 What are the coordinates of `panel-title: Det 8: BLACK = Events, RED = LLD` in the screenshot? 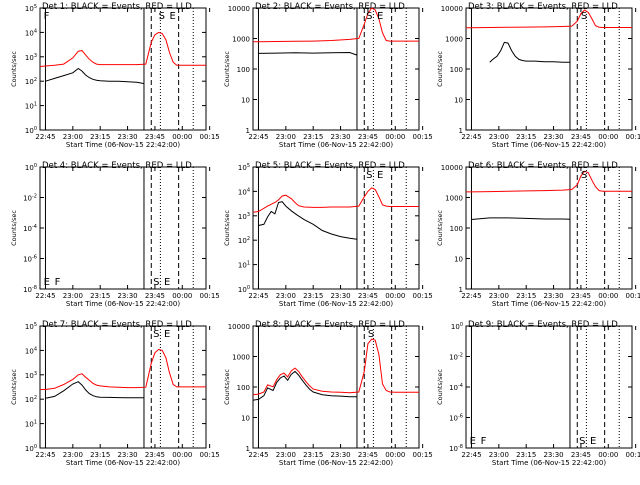 It's located at (330, 325).